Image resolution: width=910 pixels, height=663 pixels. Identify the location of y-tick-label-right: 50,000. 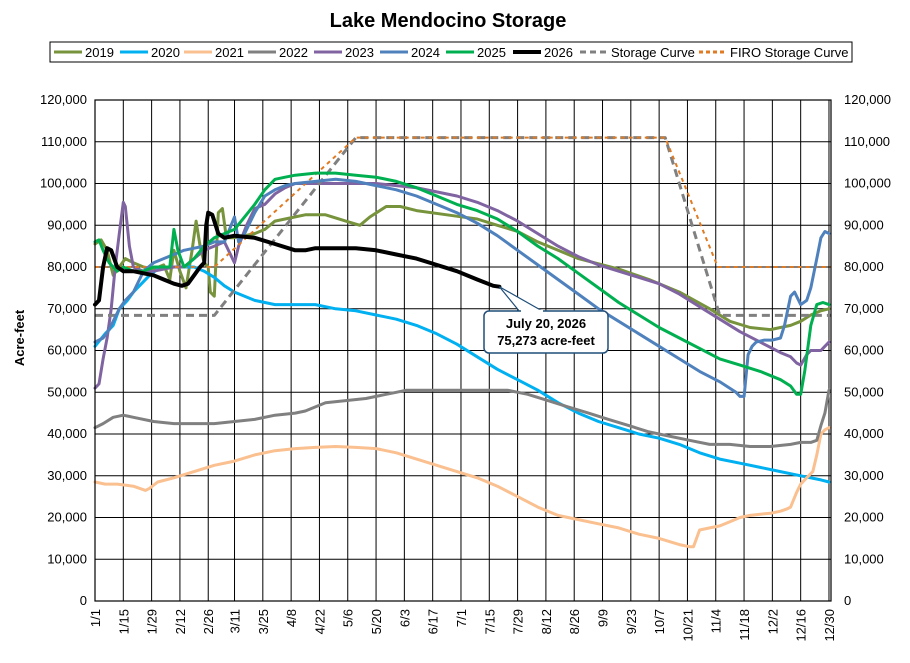
(864, 391).